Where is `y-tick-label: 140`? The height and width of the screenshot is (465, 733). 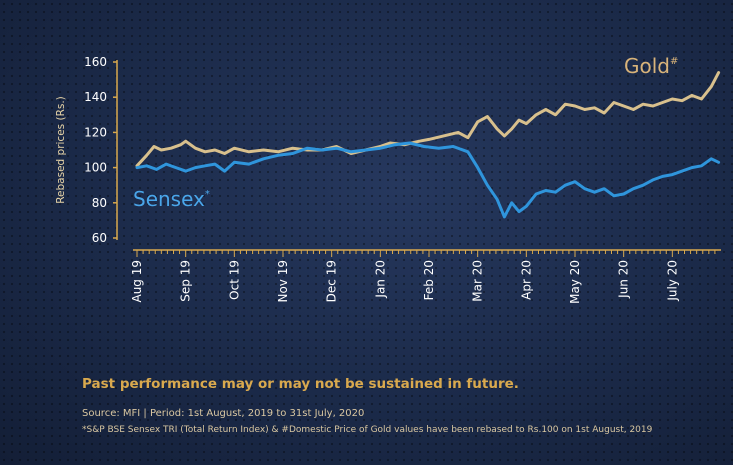
y-tick-label: 140 is located at coordinates (95, 97).